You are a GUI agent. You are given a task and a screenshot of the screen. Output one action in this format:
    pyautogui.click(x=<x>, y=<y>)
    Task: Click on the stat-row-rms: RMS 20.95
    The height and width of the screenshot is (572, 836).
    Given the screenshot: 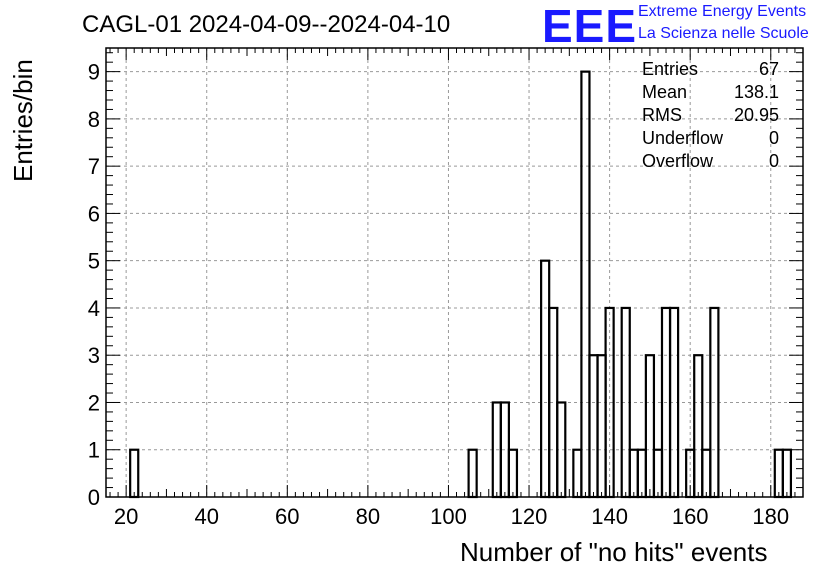 What is the action you would take?
    pyautogui.click(x=710, y=115)
    